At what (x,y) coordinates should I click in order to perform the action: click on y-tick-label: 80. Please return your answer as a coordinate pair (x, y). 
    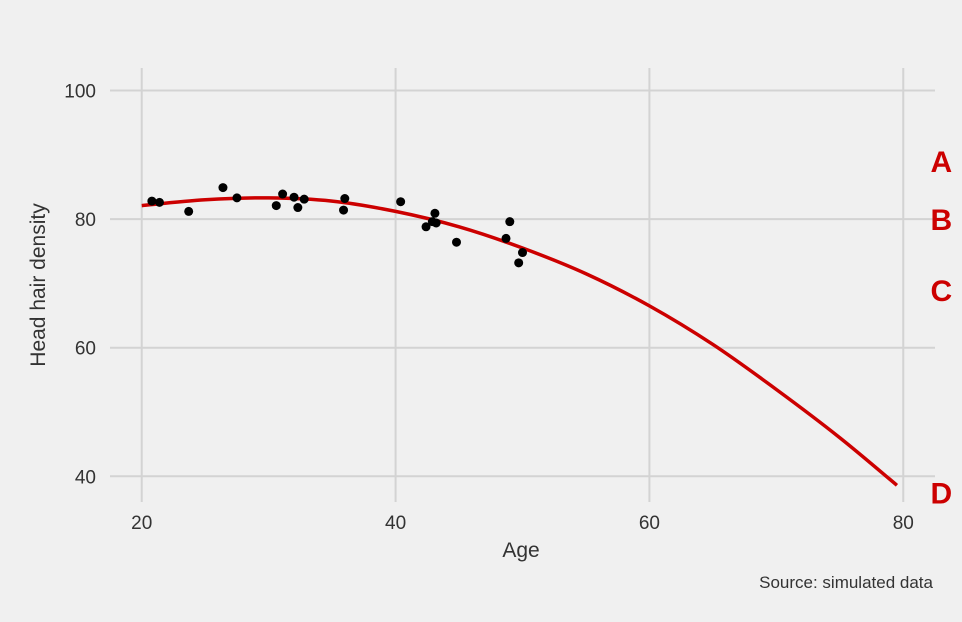
    Looking at the image, I should click on (85, 220).